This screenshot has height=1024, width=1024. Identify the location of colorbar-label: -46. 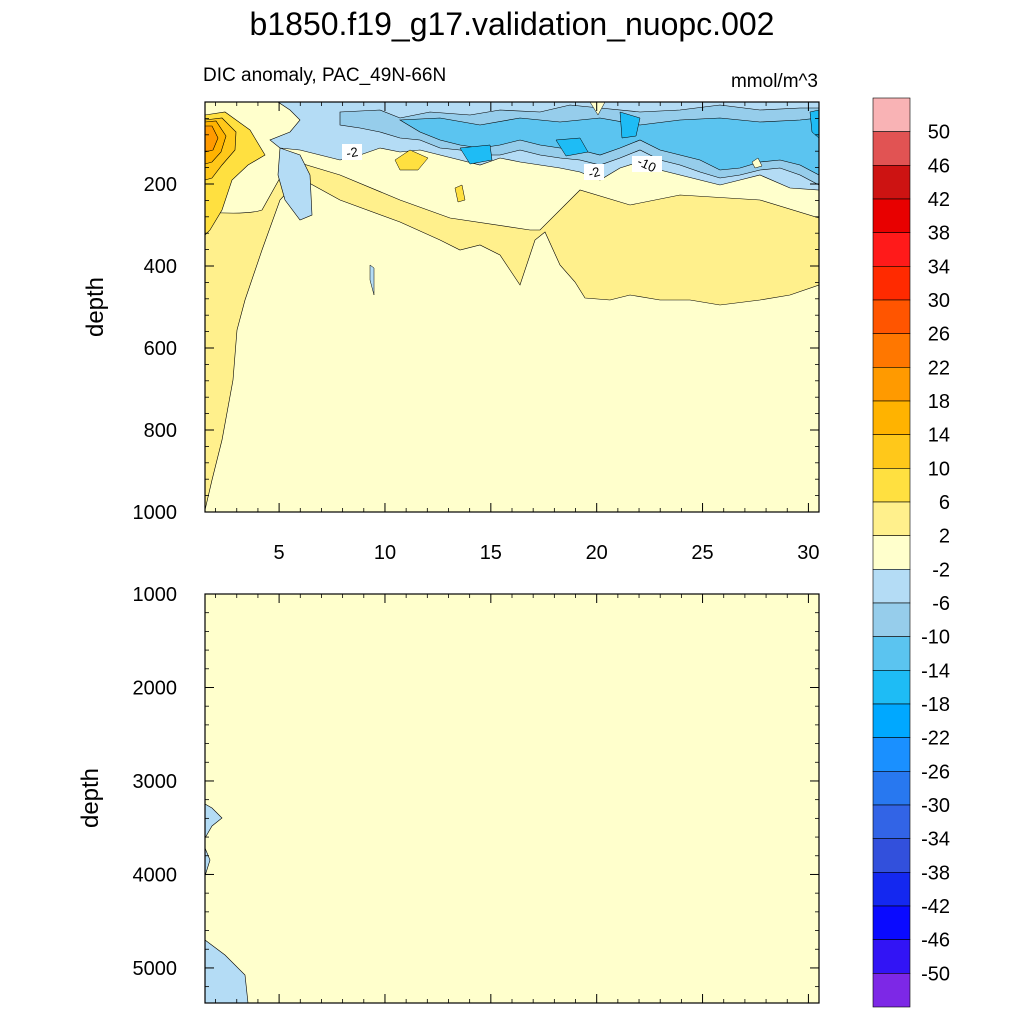
(935, 941).